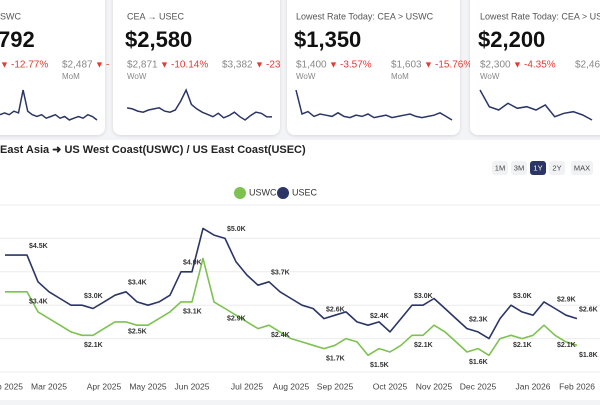 The height and width of the screenshot is (405, 600). Describe the element at coordinates (49, 386) in the screenshot. I see `x-tick-label: Mar 2025` at that location.